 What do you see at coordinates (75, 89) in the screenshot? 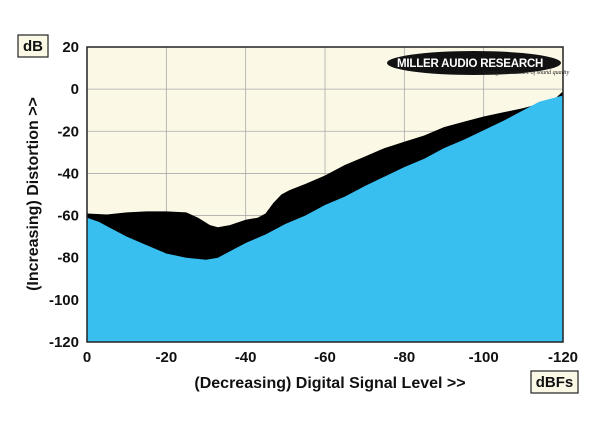
I see `y-tick-label: 0` at bounding box center [75, 89].